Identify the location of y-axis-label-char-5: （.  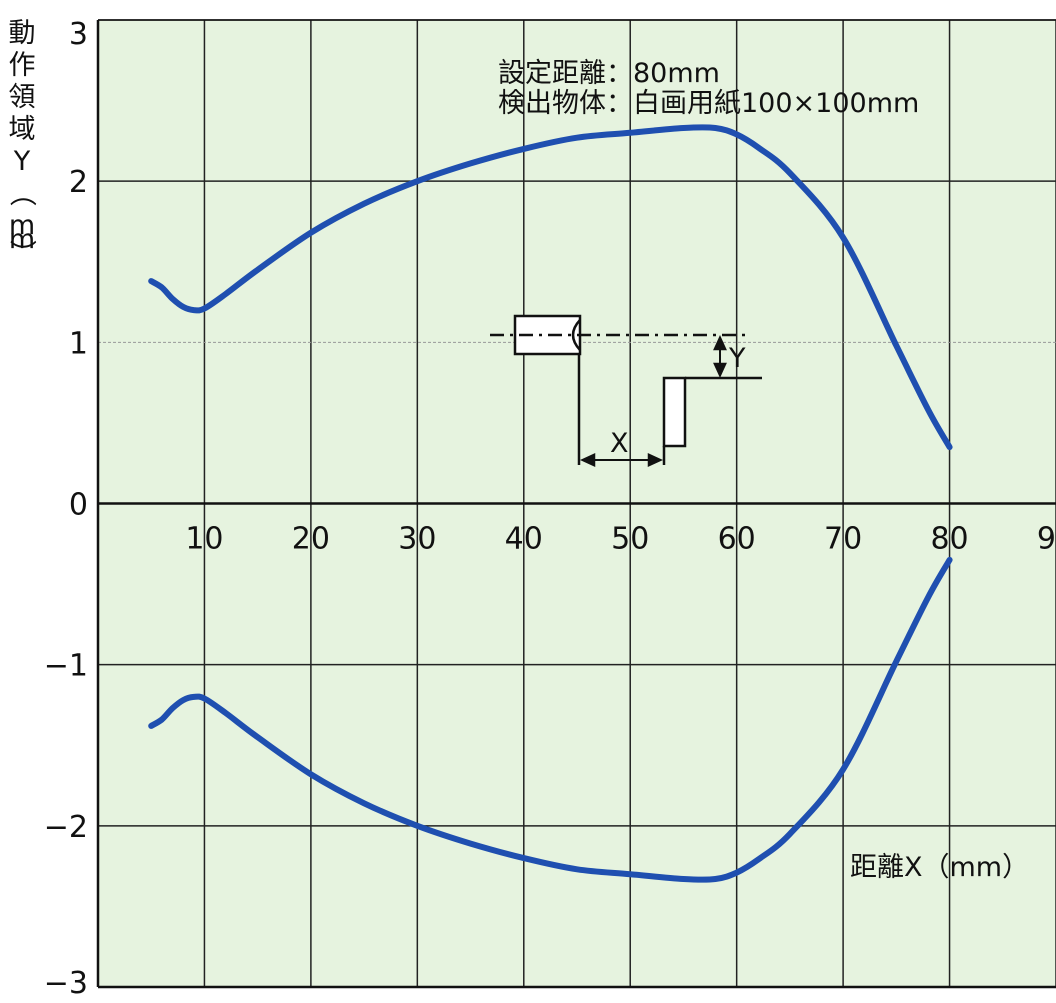
(21, 193).